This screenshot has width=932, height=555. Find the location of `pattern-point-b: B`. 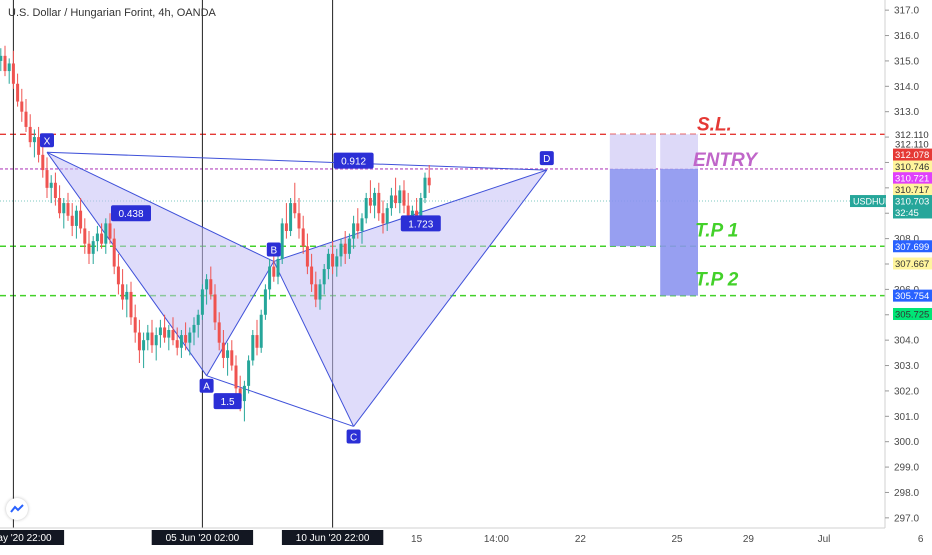

pattern-point-b: B is located at coordinates (273, 249).